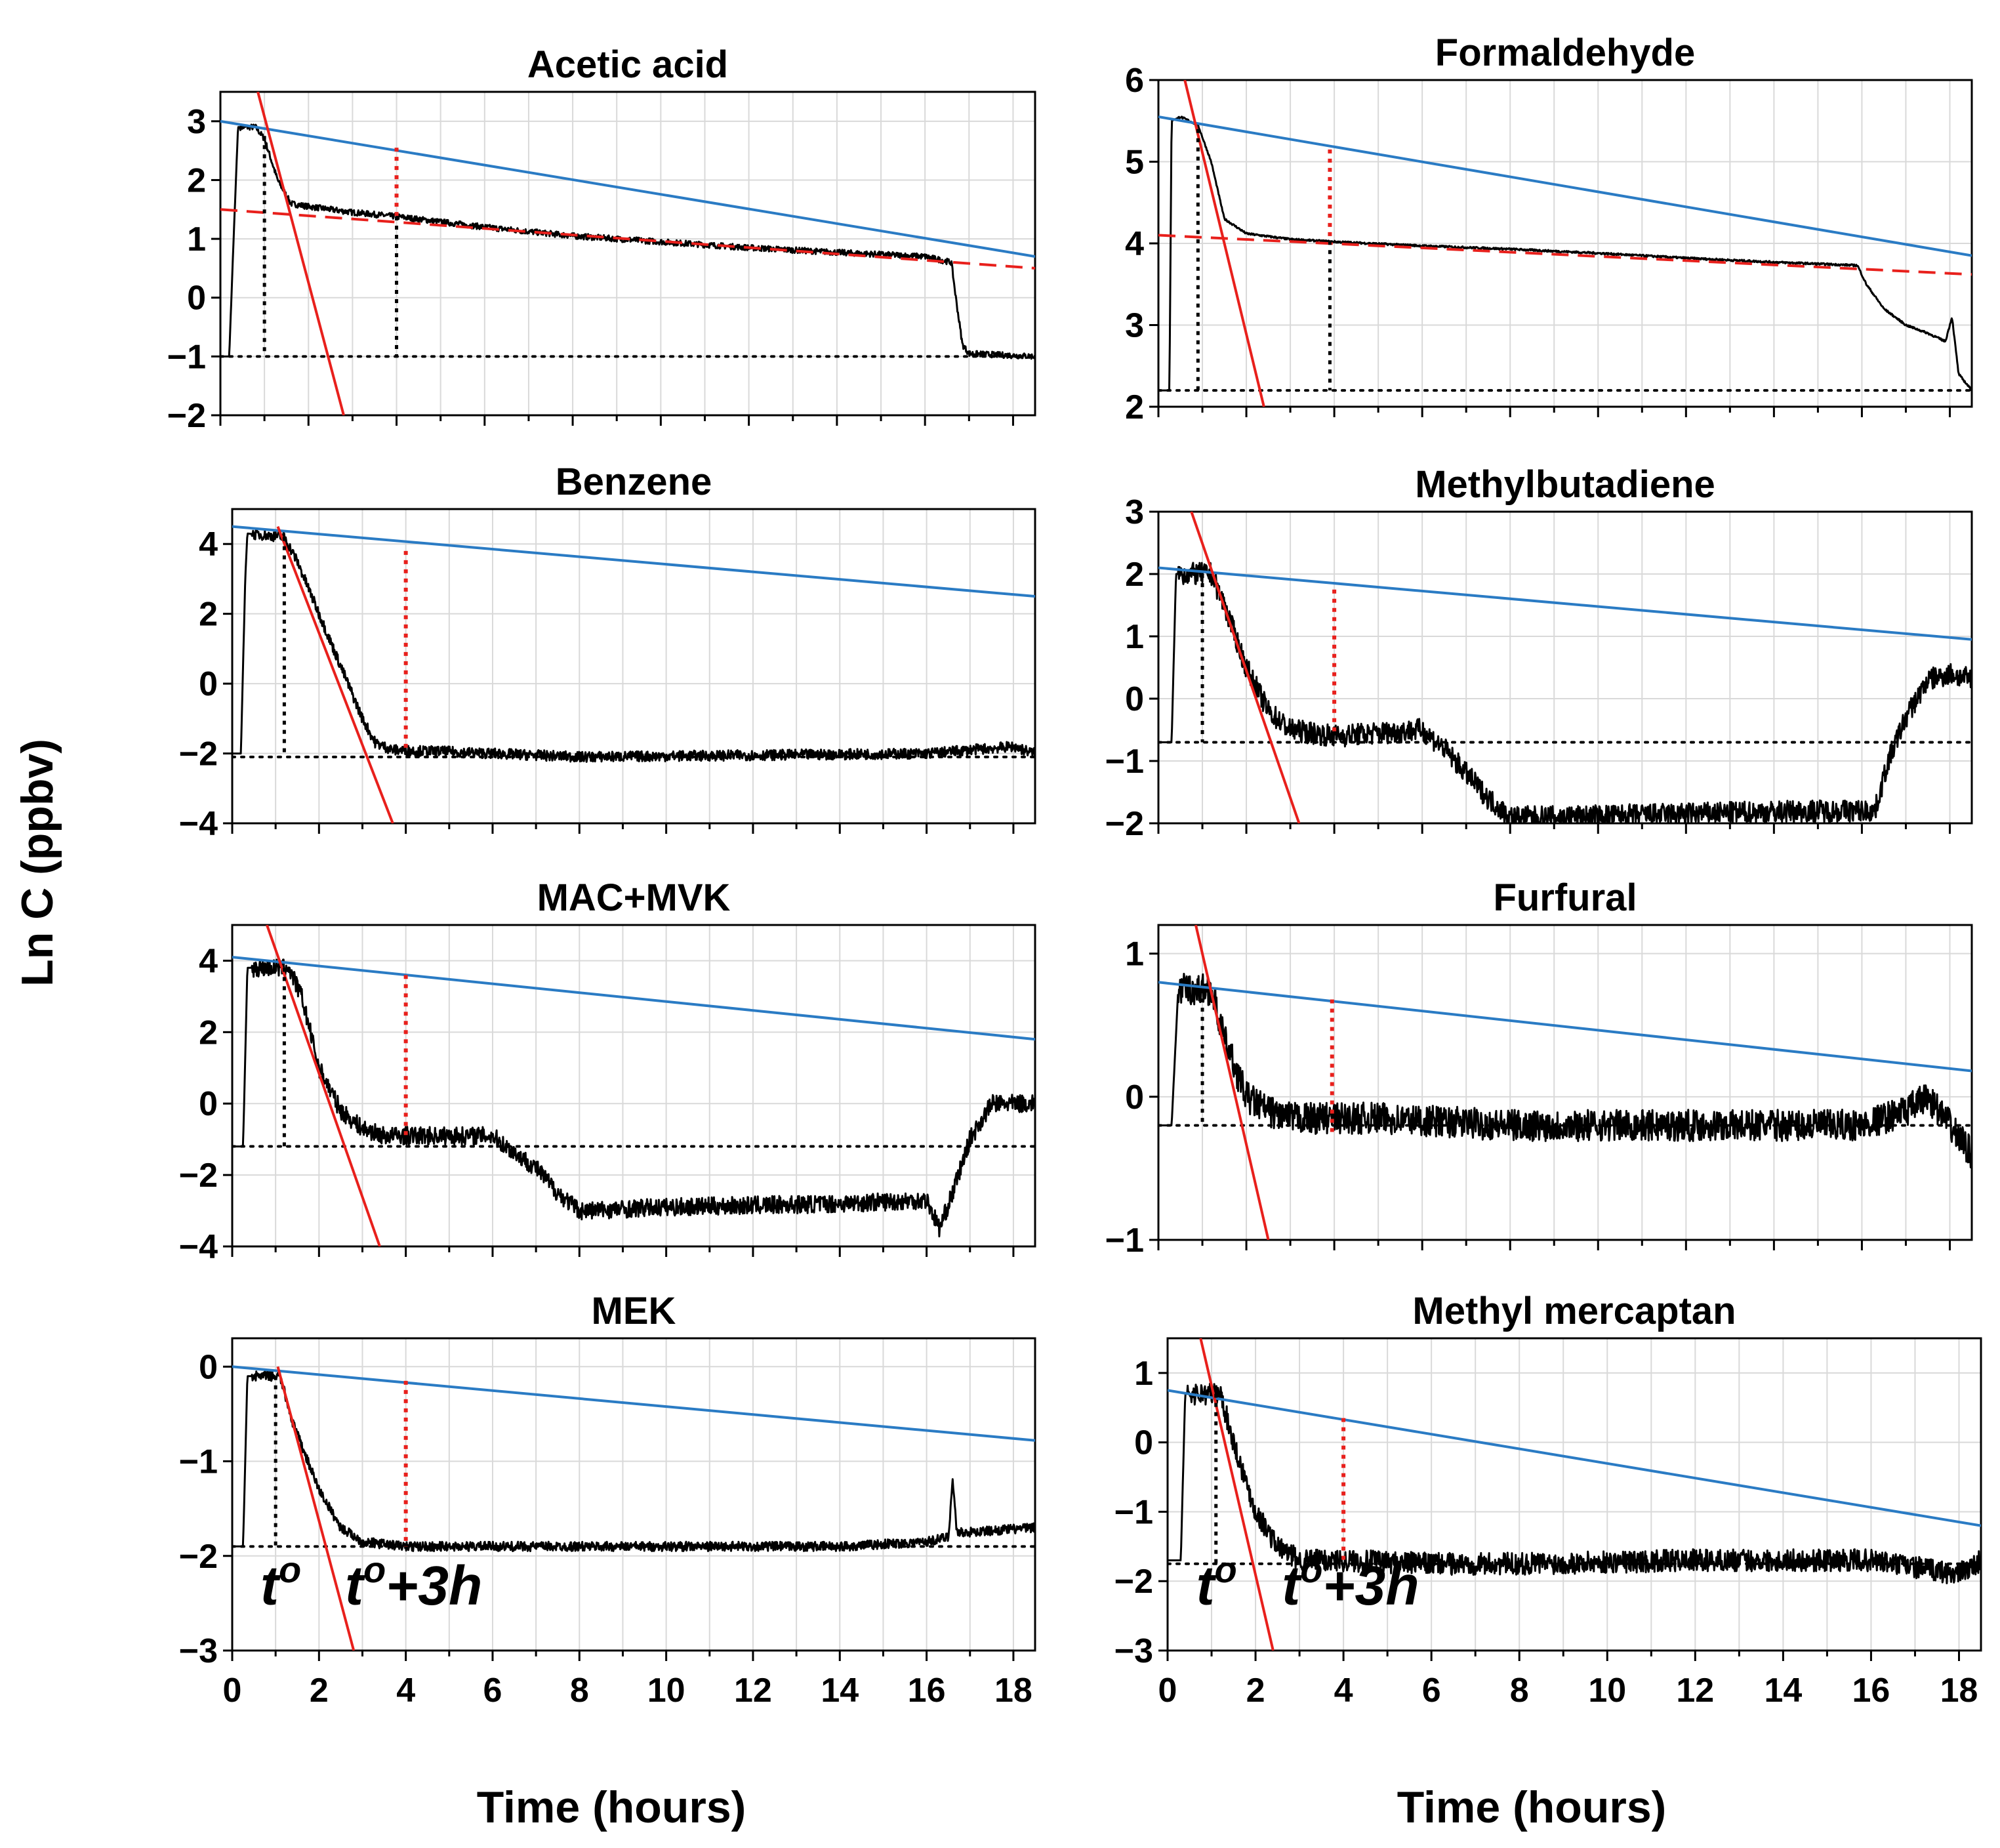 This screenshot has height=1848, width=2000. What do you see at coordinates (1532, 1807) in the screenshot?
I see `x-axis-label-right: Time (hours)` at bounding box center [1532, 1807].